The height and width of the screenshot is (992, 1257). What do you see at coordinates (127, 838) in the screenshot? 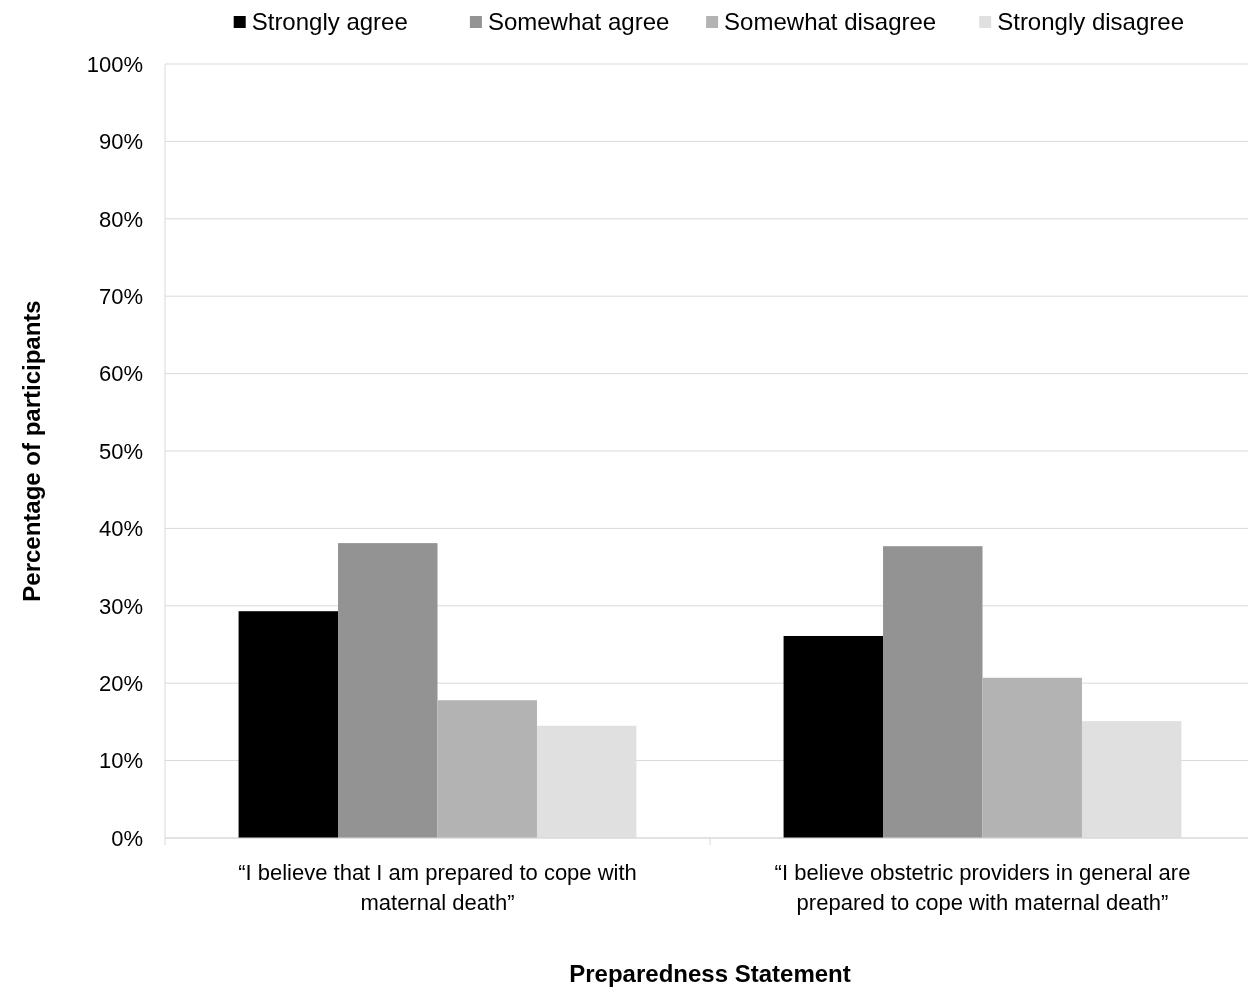
I see `y-tick-label: 0%` at bounding box center [127, 838].